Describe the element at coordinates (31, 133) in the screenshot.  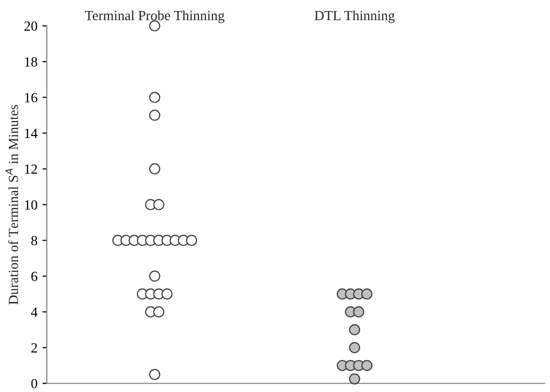
I see `y-tick-label: 14` at that location.